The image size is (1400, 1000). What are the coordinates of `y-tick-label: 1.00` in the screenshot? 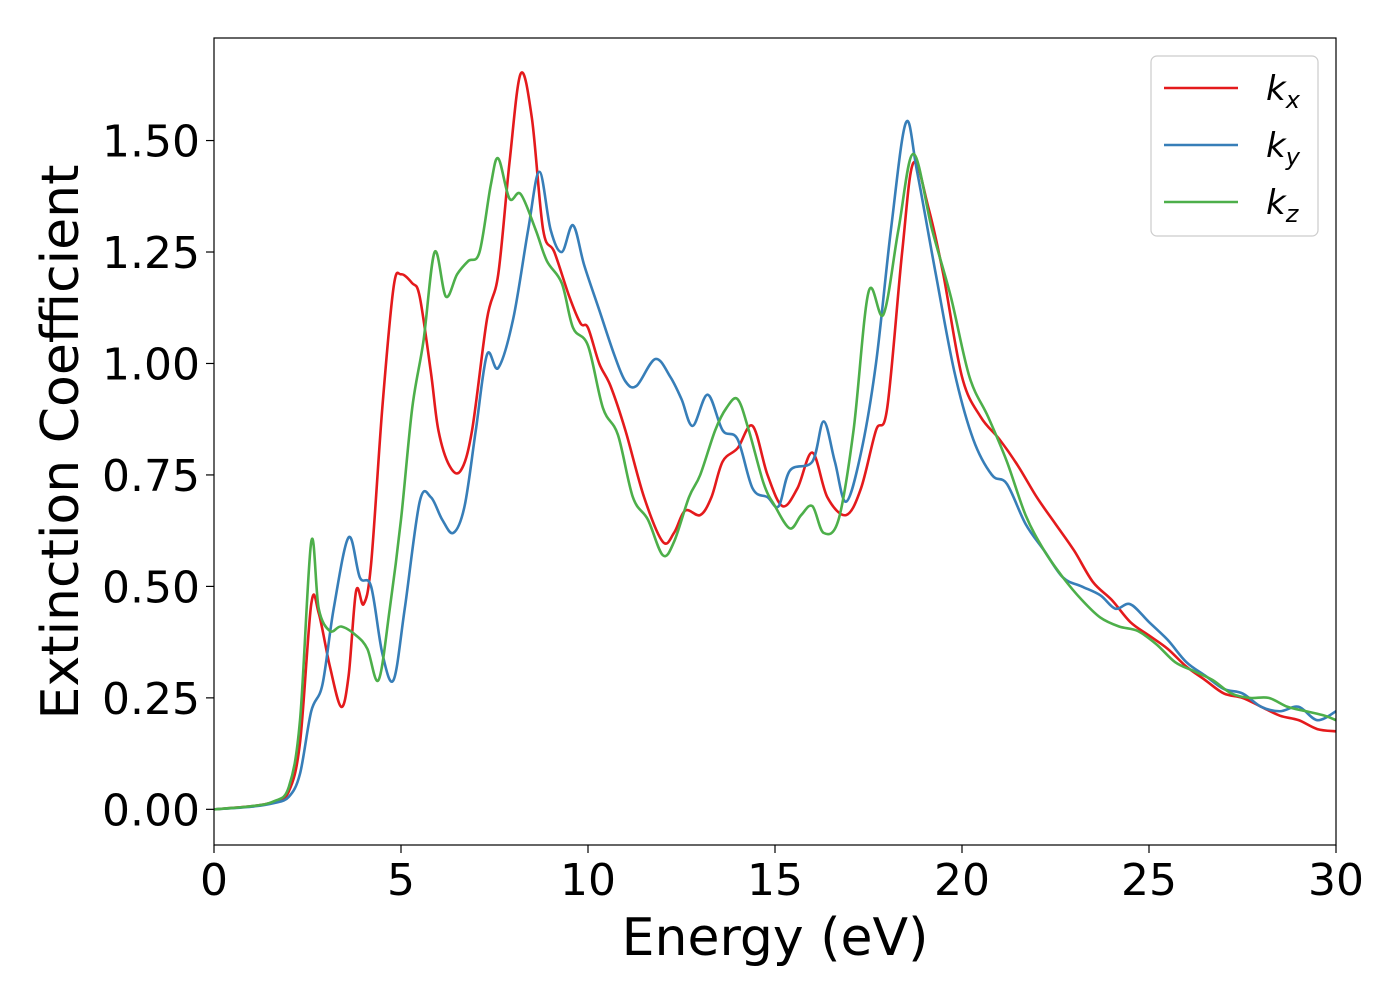 It's located at (151, 364).